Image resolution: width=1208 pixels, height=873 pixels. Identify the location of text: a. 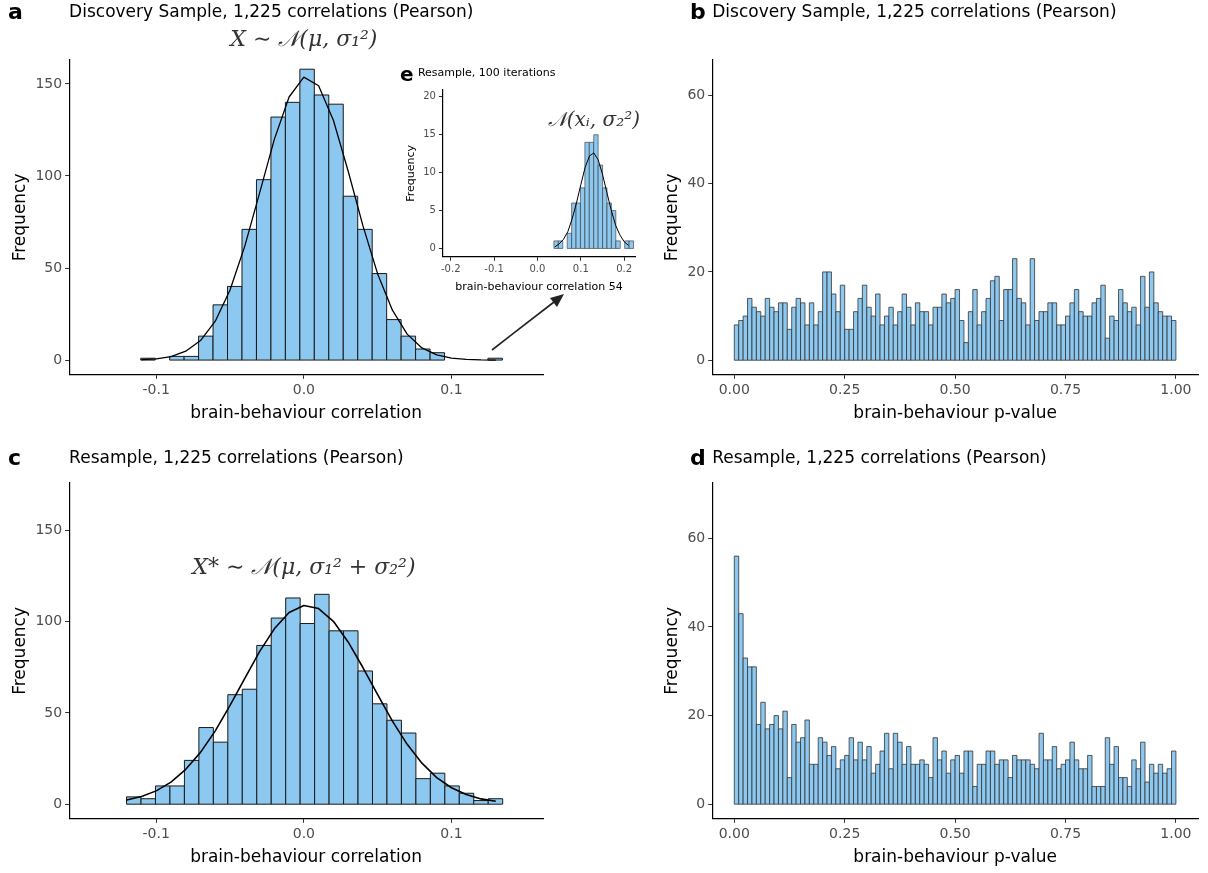
(15, 12).